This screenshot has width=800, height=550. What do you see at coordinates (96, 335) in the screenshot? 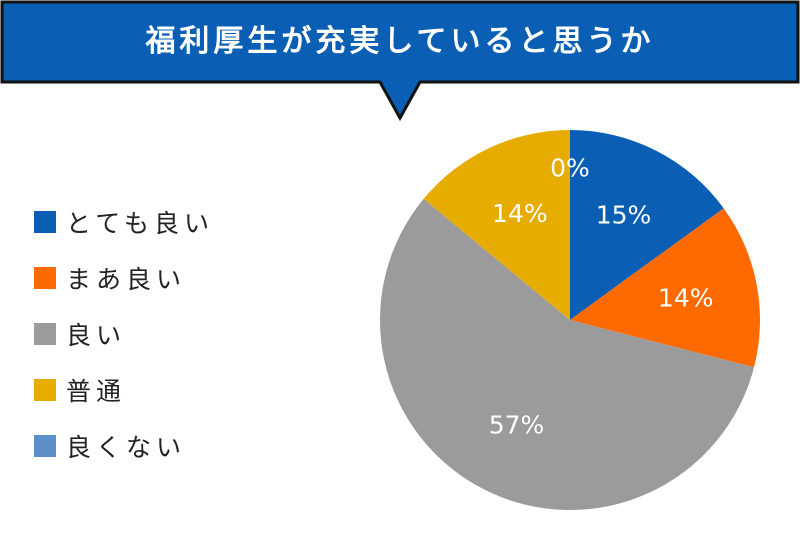
I see `legend-label: 良い` at bounding box center [96, 335].